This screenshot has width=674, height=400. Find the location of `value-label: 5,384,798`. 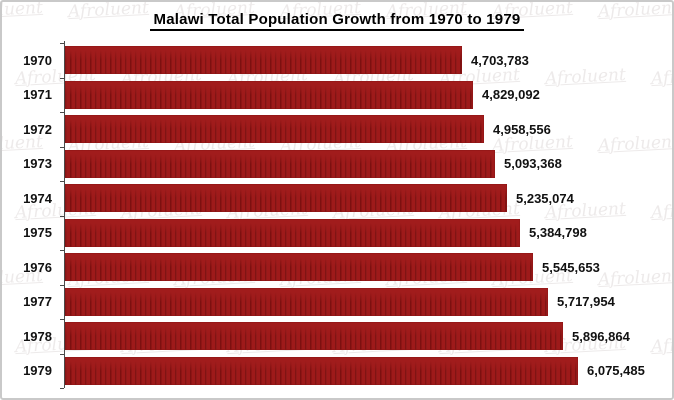

value-label: 5,384,798 is located at coordinates (558, 233).